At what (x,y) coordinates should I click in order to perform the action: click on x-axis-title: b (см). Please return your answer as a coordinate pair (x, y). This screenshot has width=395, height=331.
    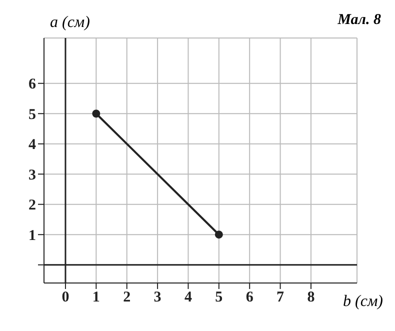
    Looking at the image, I should click on (363, 302).